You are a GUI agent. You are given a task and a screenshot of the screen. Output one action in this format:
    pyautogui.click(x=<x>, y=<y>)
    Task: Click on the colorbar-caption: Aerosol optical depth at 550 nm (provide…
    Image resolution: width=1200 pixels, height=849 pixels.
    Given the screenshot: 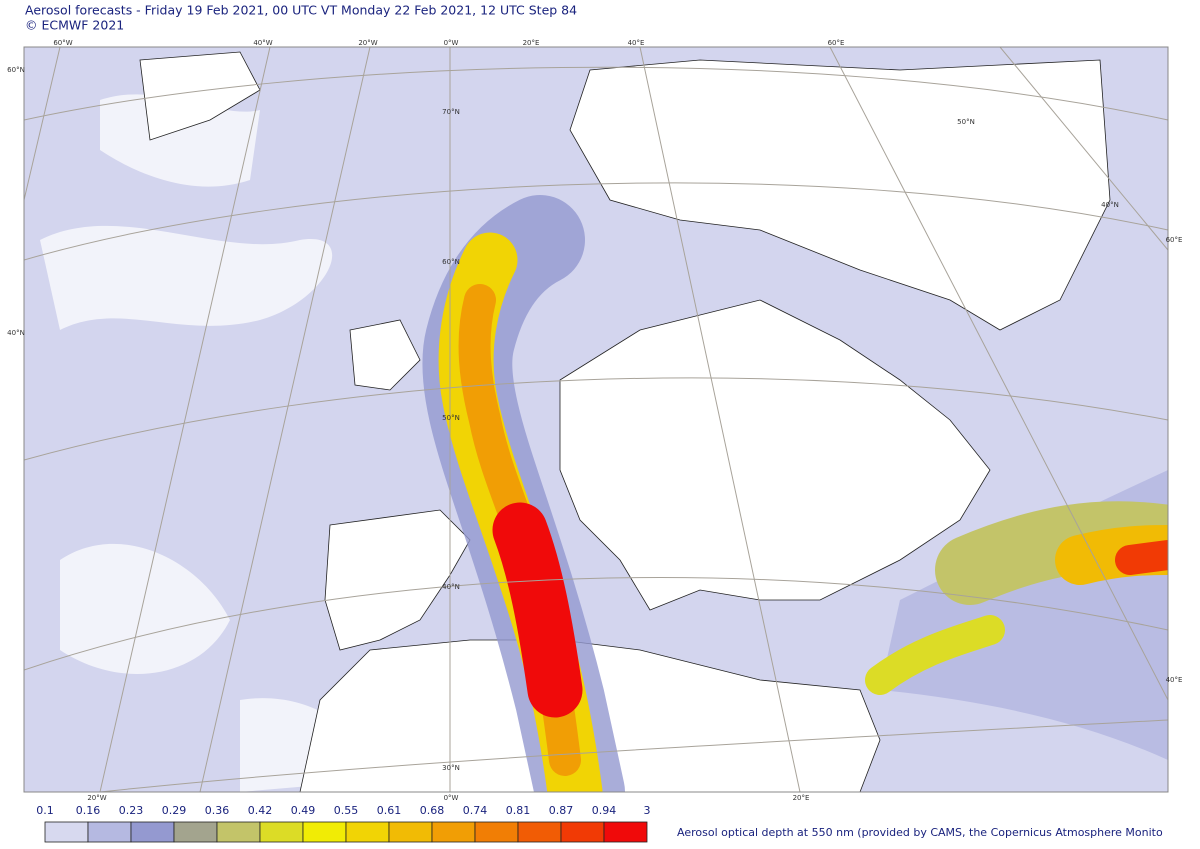 What is the action you would take?
    pyautogui.click(x=920, y=832)
    